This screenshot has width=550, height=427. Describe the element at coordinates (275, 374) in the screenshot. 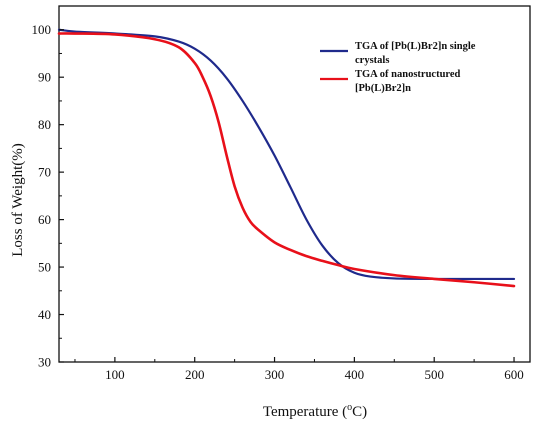

I see `x-tick-label: 300` at that location.